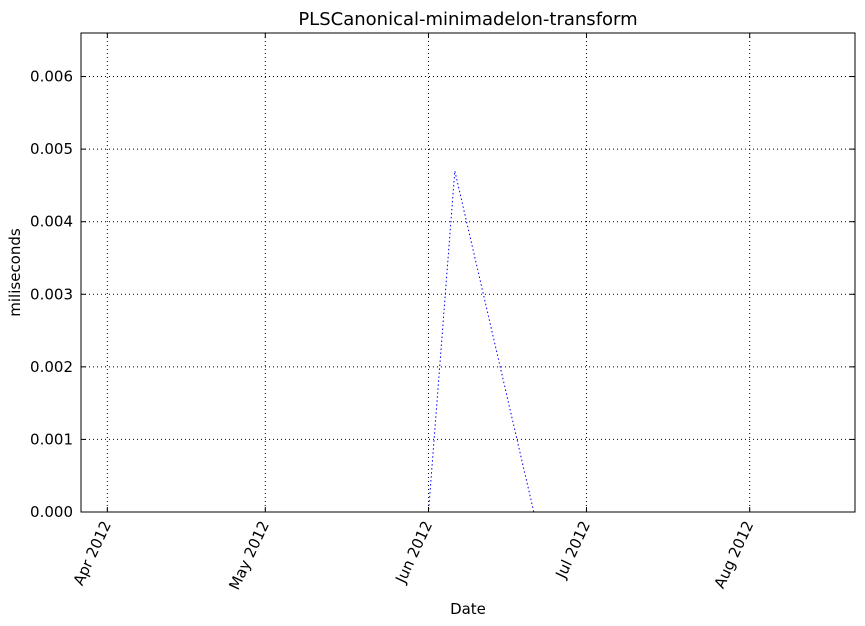 This screenshot has height=626, width=865. Describe the element at coordinates (15, 272) in the screenshot. I see `y-axis-label: miliseconds` at that location.